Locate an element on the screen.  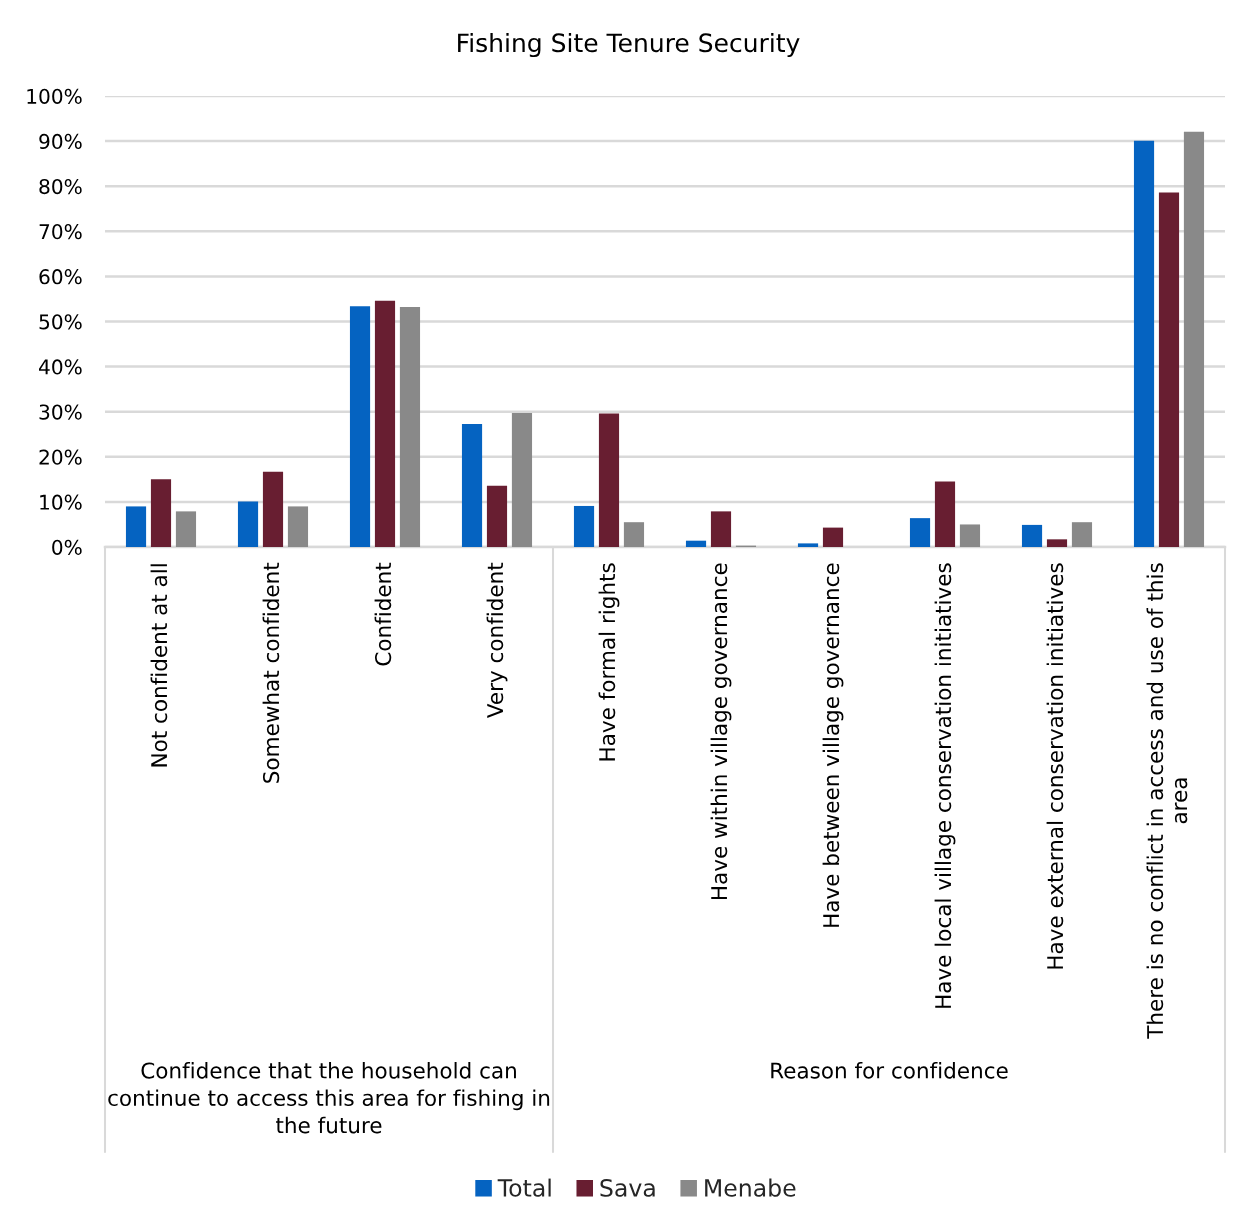
y-tick-label: 10% is located at coordinates (61, 502).